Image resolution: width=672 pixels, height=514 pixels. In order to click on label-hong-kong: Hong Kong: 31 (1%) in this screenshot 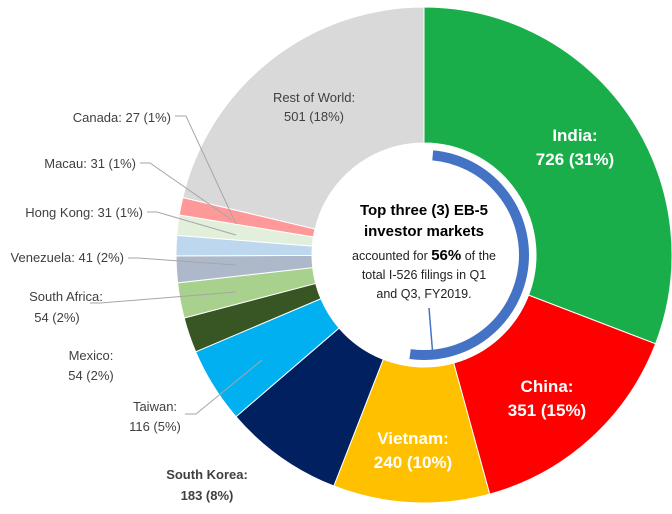, I will do `click(84, 212)`.